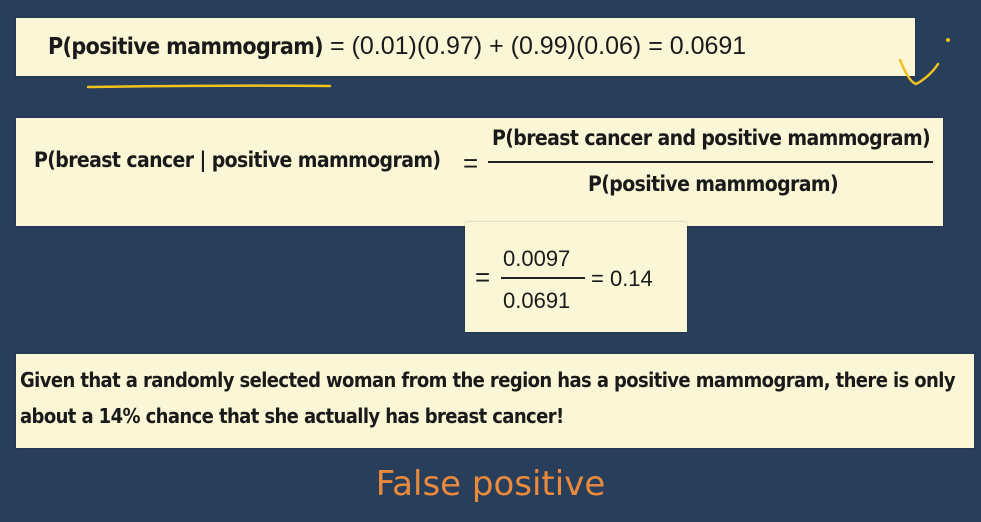  What do you see at coordinates (490, 484) in the screenshot?
I see `slide-title: False positive` at bounding box center [490, 484].